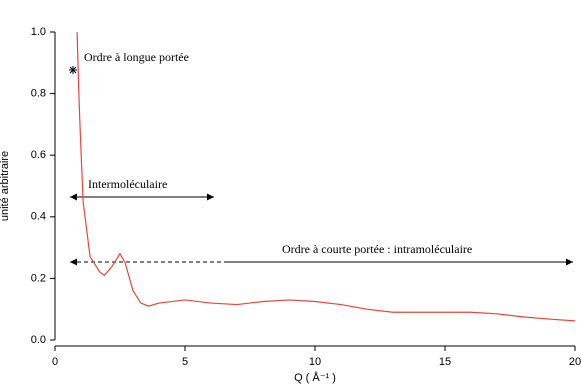 The width and height of the screenshot is (582, 388). Describe the element at coordinates (127, 184) in the screenshot. I see `annotation: Intermoléculaire` at that location.